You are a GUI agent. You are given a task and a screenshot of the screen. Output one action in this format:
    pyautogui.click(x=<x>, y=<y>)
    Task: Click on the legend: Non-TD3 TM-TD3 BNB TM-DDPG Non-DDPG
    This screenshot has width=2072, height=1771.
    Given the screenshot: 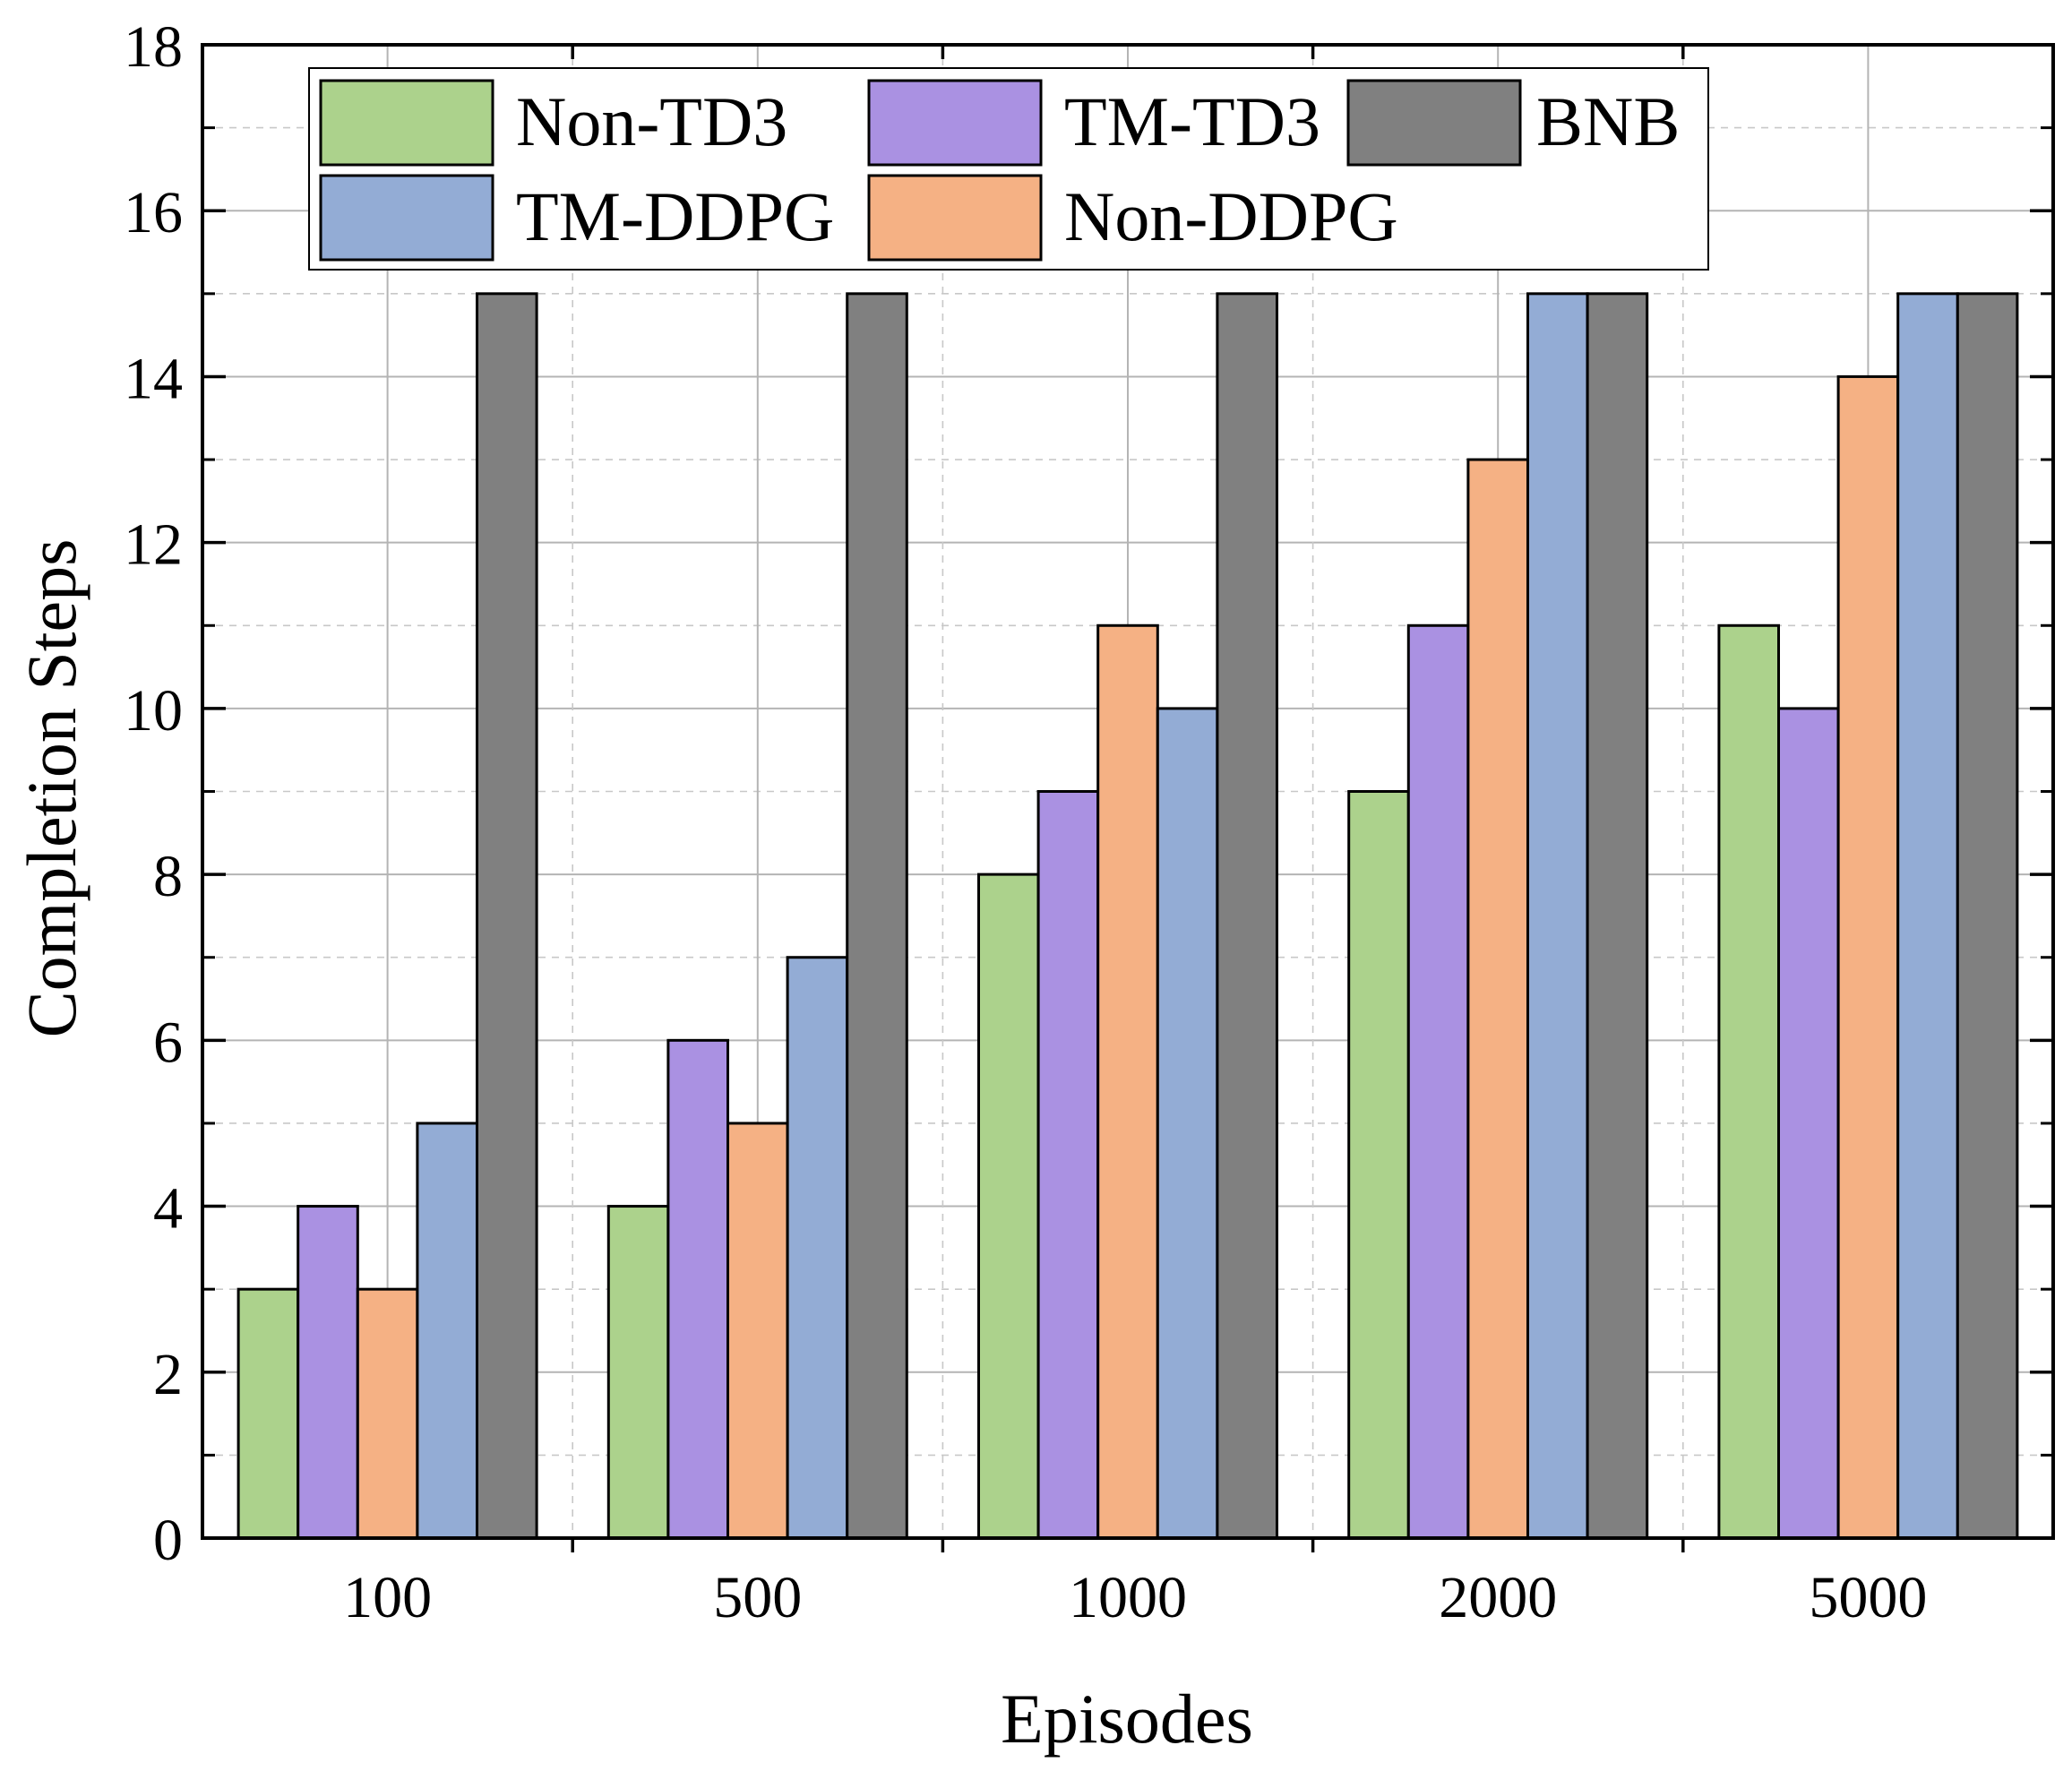 What is the action you would take?
    pyautogui.click(x=1009, y=169)
    